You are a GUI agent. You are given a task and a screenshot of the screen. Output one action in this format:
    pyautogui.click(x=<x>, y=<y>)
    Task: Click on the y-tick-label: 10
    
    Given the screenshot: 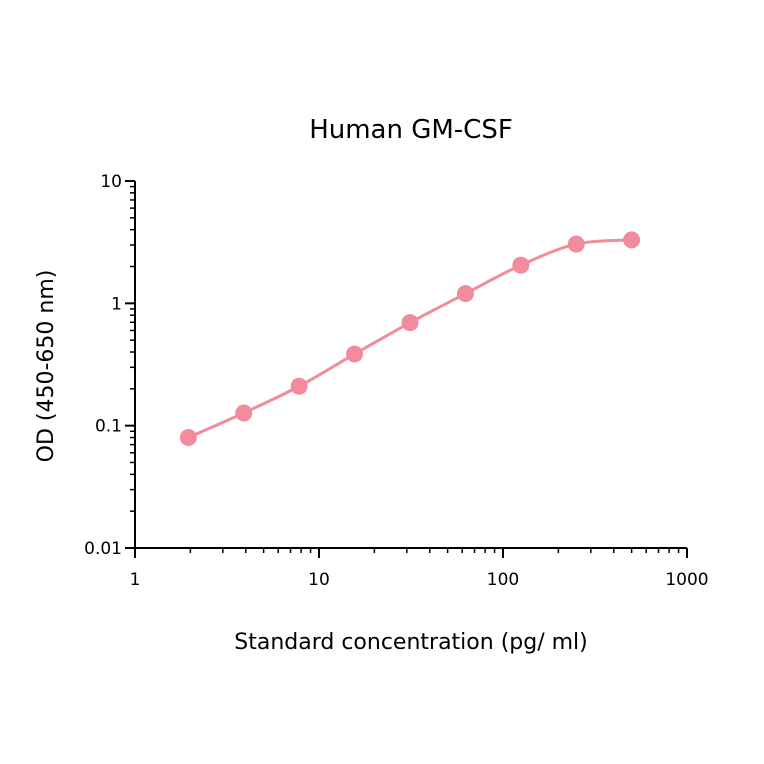 What is the action you would take?
    pyautogui.click(x=111, y=182)
    